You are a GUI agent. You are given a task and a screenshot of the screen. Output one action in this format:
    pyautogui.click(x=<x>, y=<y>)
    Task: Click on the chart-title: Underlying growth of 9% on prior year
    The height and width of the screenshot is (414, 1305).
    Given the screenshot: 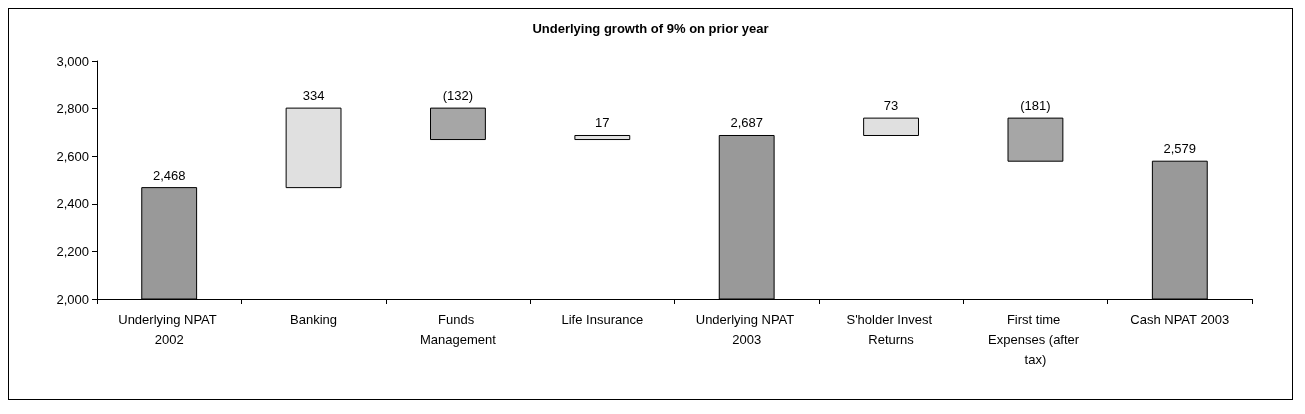 What is the action you would take?
    pyautogui.click(x=650, y=28)
    